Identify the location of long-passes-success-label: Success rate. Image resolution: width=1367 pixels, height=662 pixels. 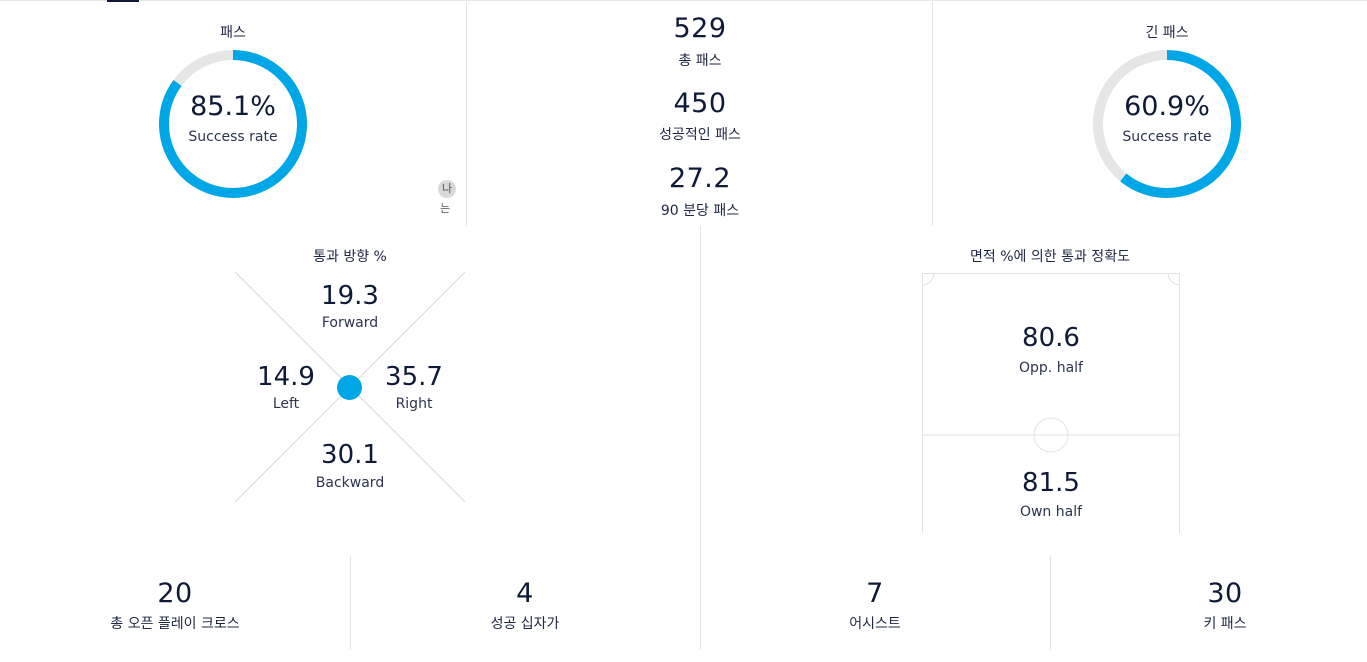
(1167, 137).